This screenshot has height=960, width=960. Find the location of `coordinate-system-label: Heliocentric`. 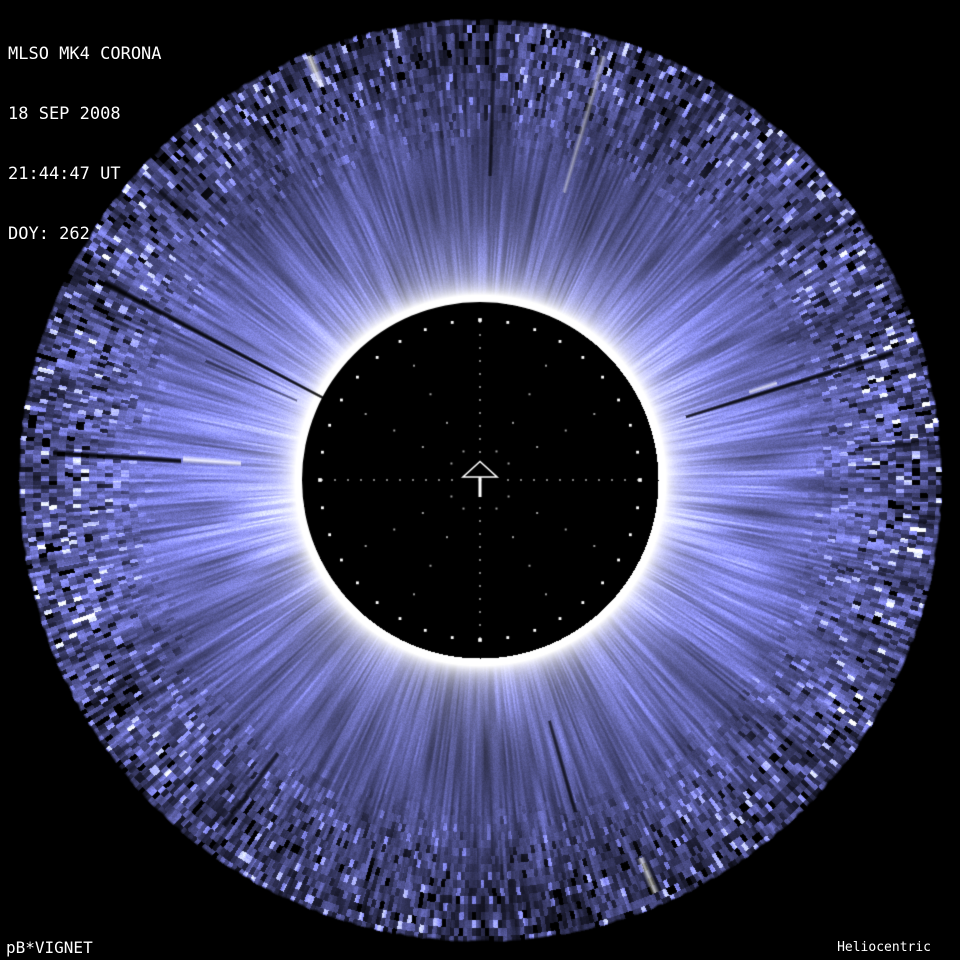

coordinate-system-label: Heliocentric is located at coordinates (884, 947).